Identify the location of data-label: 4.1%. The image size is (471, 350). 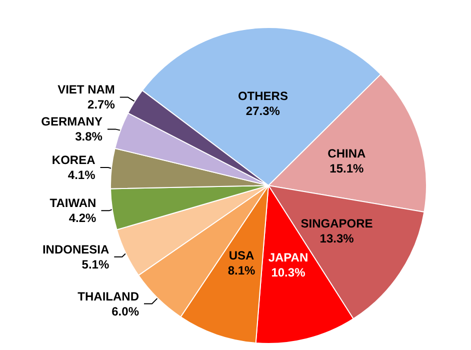
(82, 175).